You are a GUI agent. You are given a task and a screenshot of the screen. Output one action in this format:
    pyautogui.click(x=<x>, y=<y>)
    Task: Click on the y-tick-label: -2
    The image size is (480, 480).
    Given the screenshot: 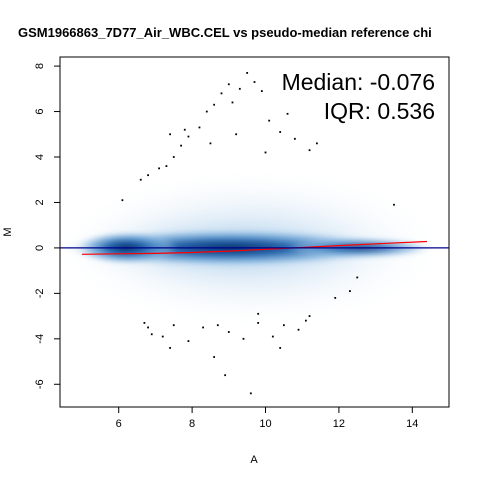 What is the action you would take?
    pyautogui.click(x=40, y=293)
    